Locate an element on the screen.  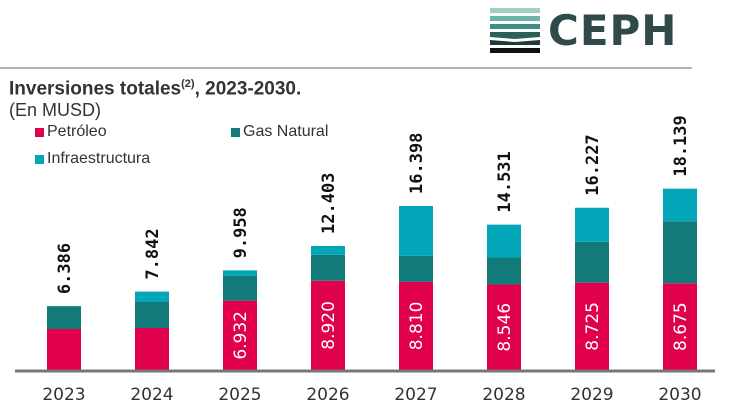
total-label: 14.531 is located at coordinates (505, 181).